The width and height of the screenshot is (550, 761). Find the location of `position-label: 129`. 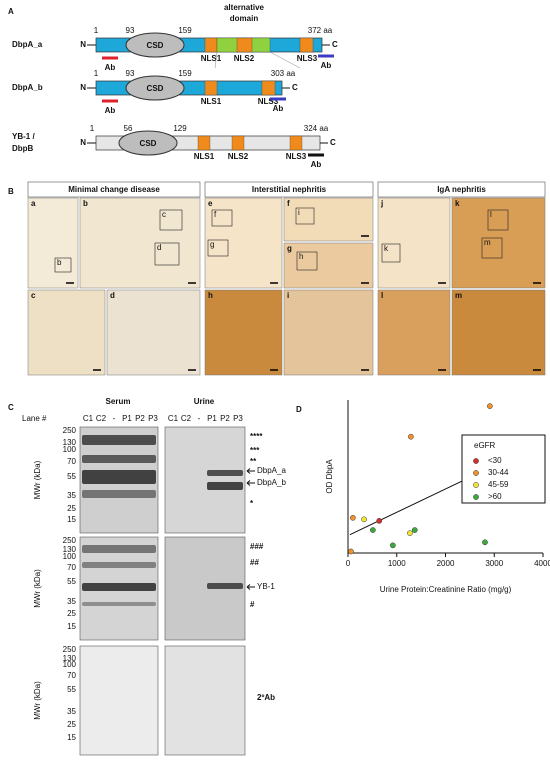

position-label: 129 is located at coordinates (180, 128).